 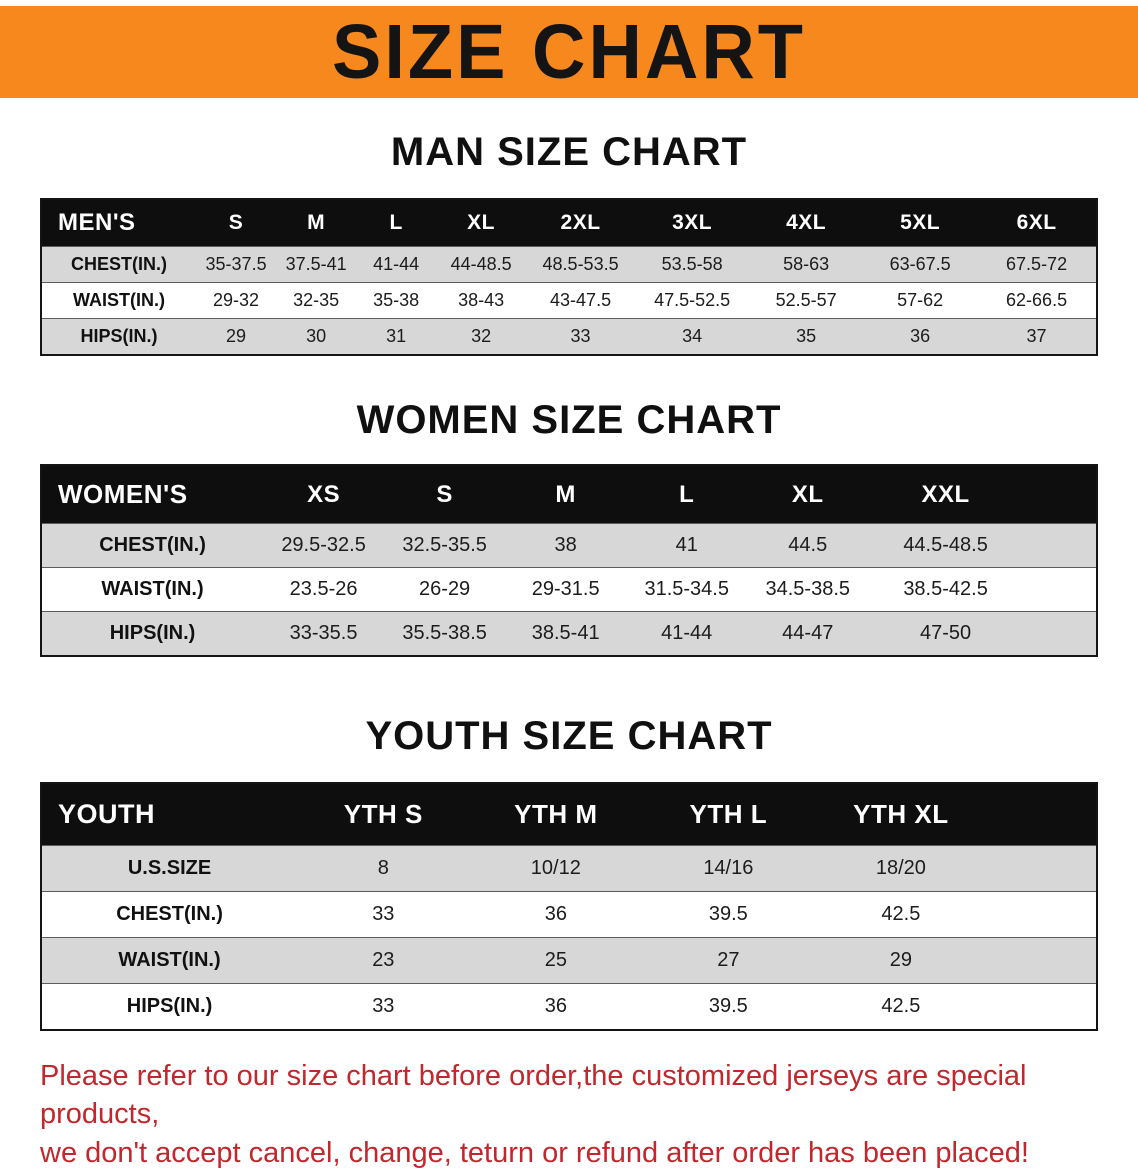 I want to click on size-value-cell: 32.5-35.5, so click(x=444, y=545).